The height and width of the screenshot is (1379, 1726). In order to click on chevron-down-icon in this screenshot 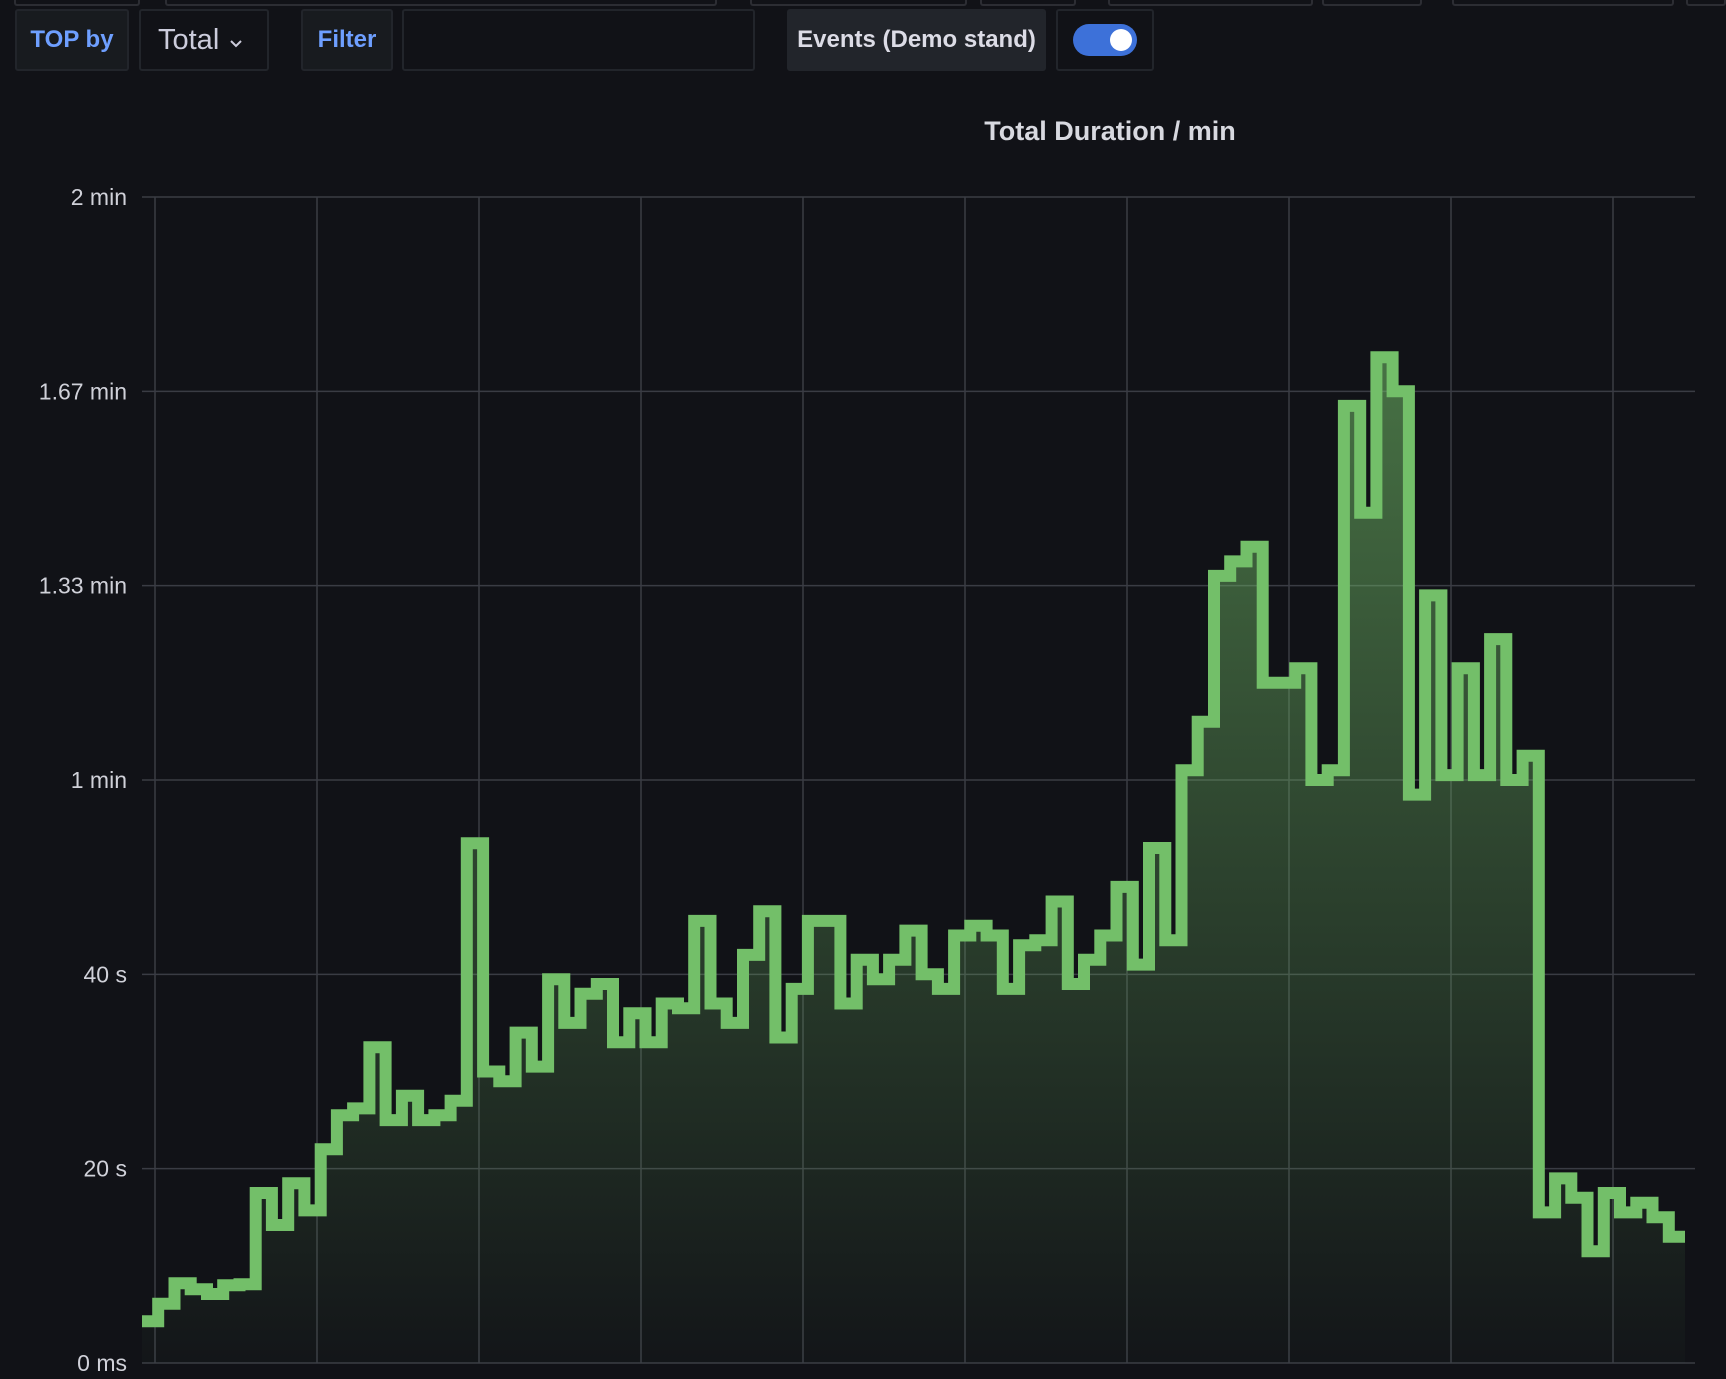, I will do `click(236, 40)`.